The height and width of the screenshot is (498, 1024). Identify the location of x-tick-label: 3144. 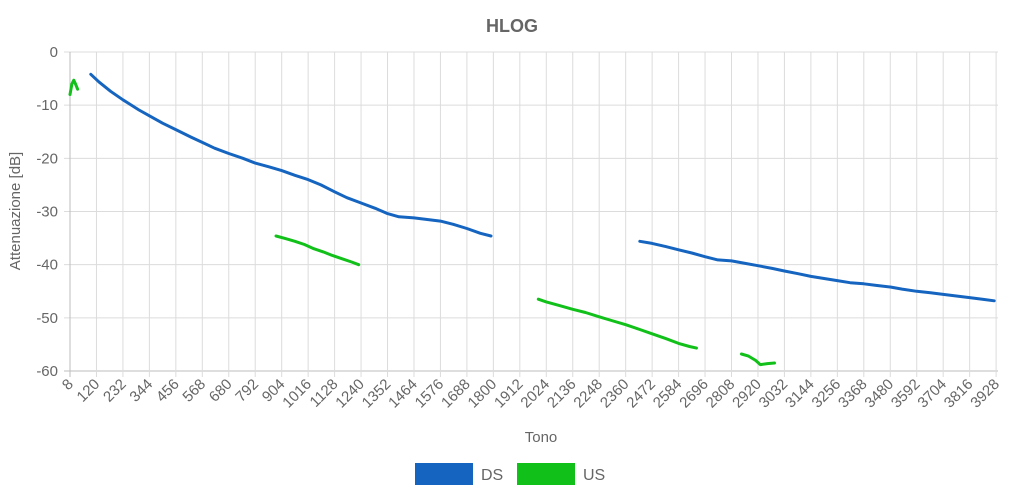
(800, 394).